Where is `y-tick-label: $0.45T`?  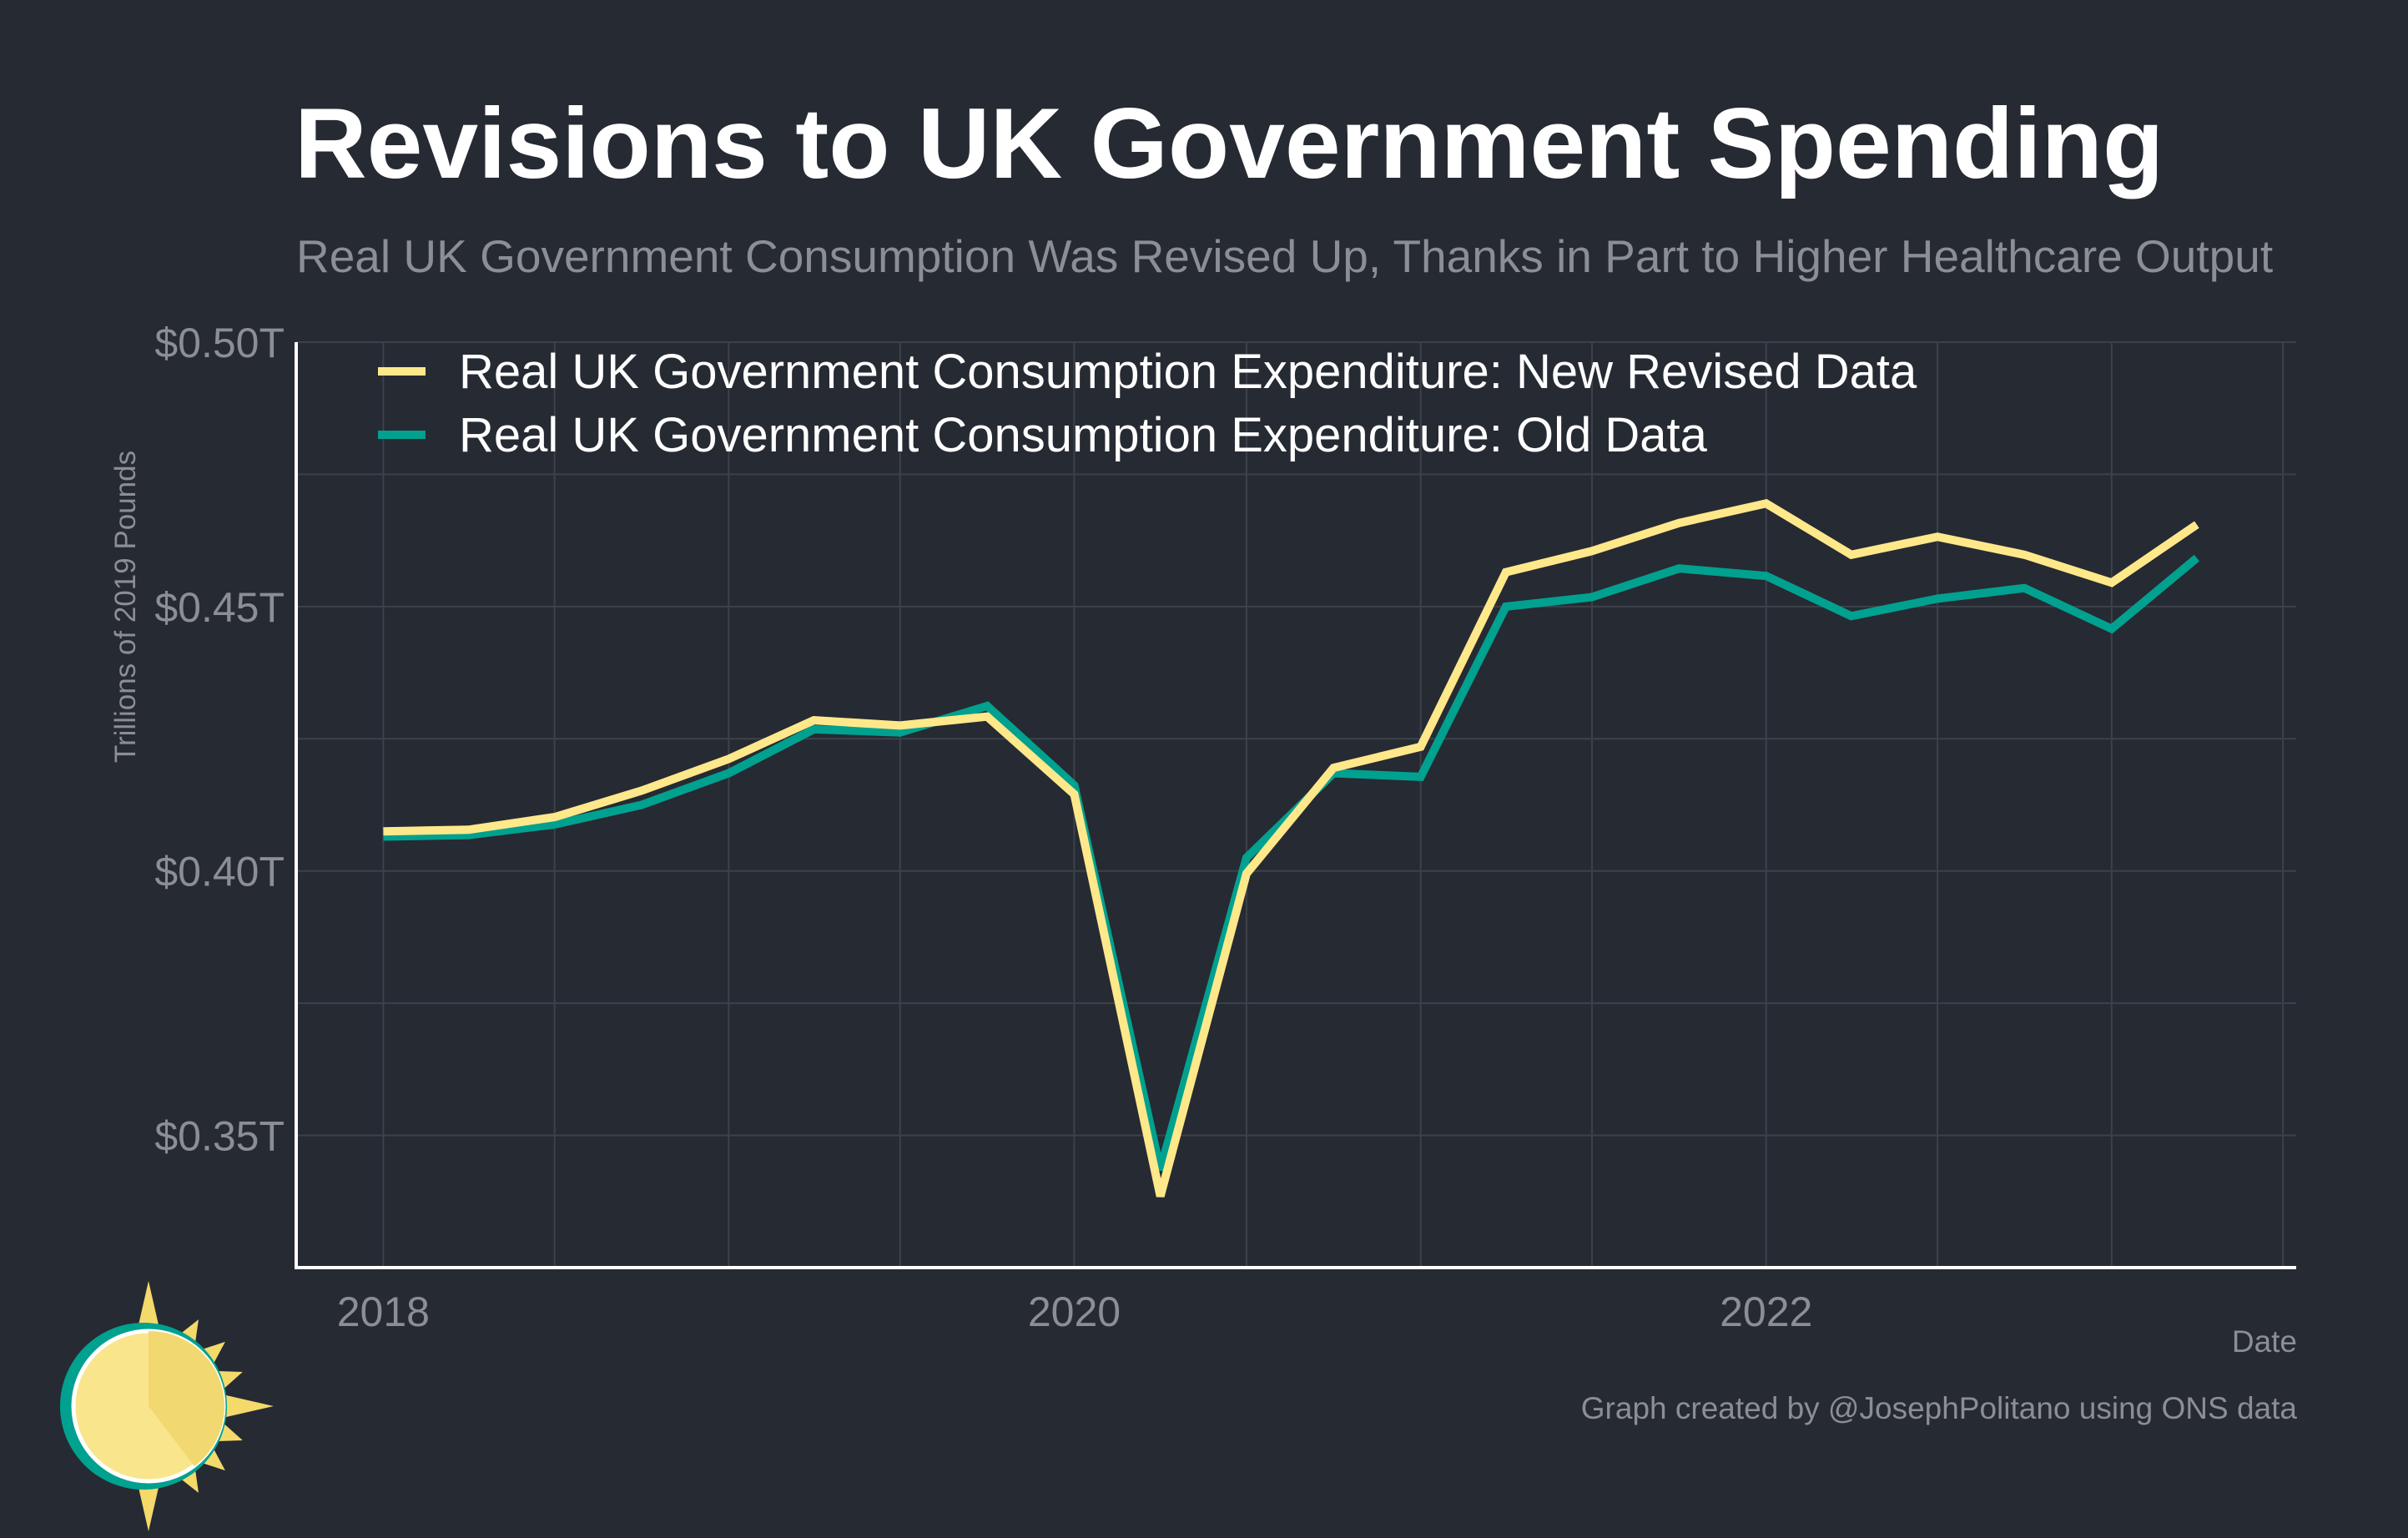 y-tick-label: $0.45T is located at coordinates (219, 607).